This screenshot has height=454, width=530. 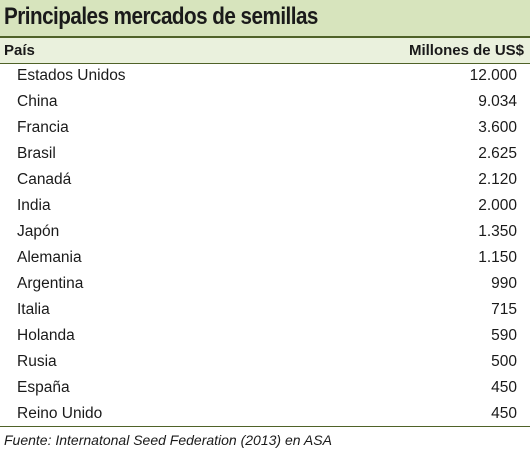 What do you see at coordinates (36, 153) in the screenshot?
I see `country-cell: Brasil` at bounding box center [36, 153].